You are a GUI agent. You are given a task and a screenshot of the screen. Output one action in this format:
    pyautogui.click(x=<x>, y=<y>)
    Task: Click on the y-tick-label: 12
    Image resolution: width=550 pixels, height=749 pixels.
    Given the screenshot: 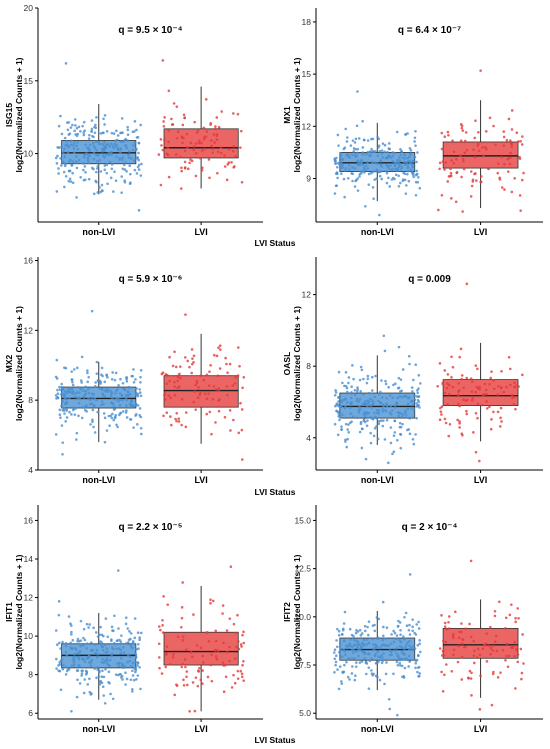 What is the action you would take?
    pyautogui.click(x=307, y=295)
    